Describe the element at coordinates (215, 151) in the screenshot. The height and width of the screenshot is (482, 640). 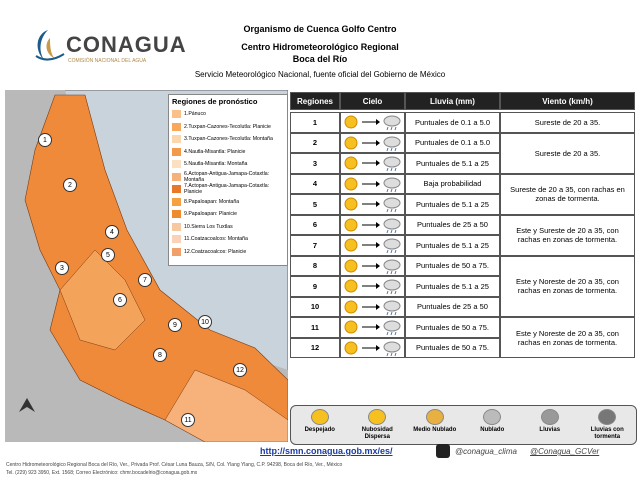
I see `legend-label: 4.Nautla-Misantla: Planicie` at that location.